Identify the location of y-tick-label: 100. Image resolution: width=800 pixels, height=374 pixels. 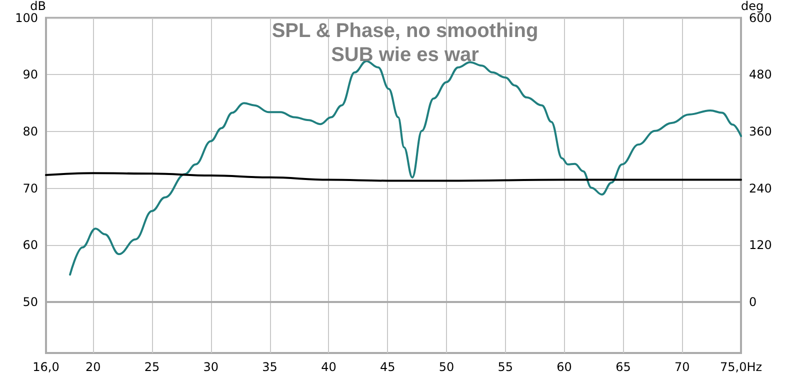
(26, 17).